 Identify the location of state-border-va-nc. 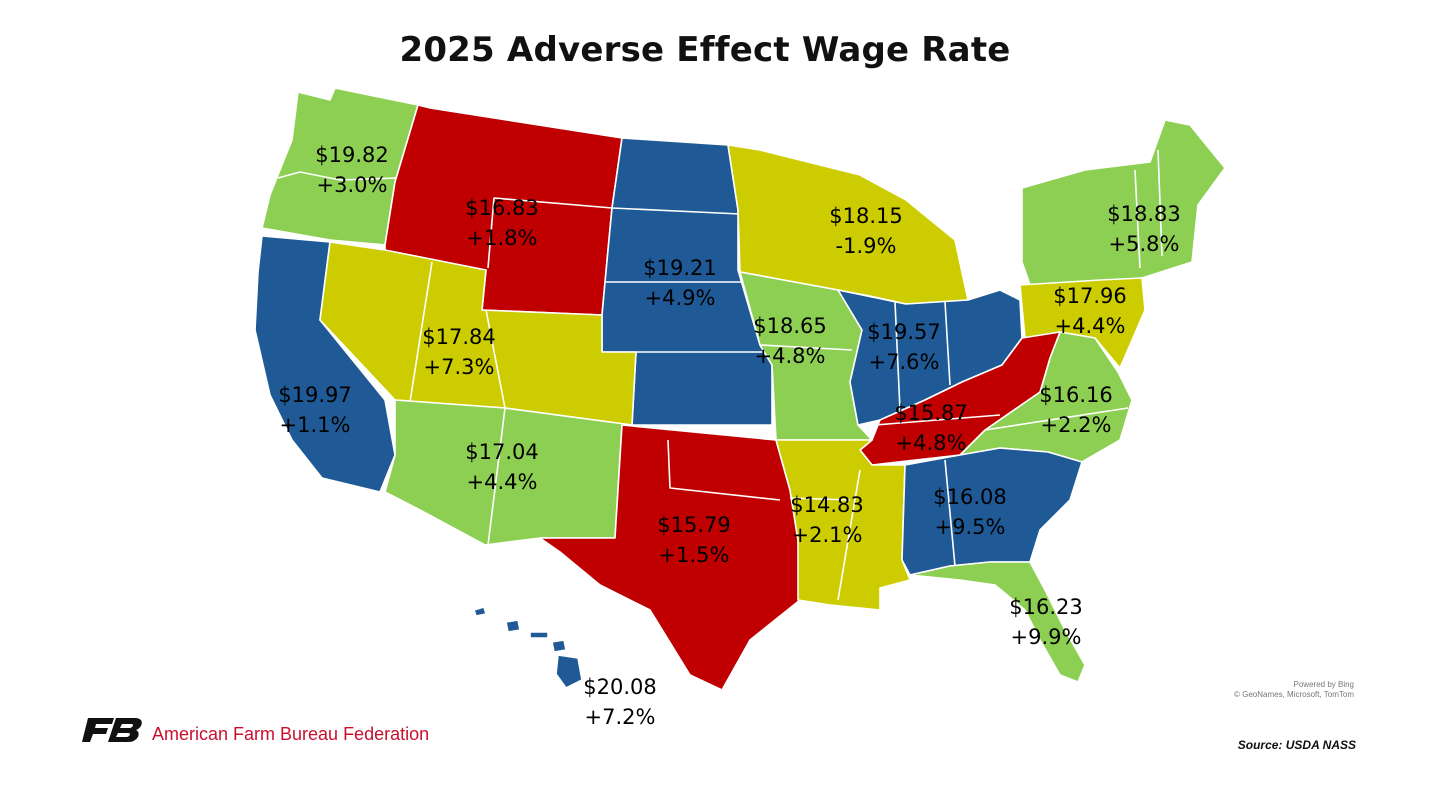
(1056, 419).